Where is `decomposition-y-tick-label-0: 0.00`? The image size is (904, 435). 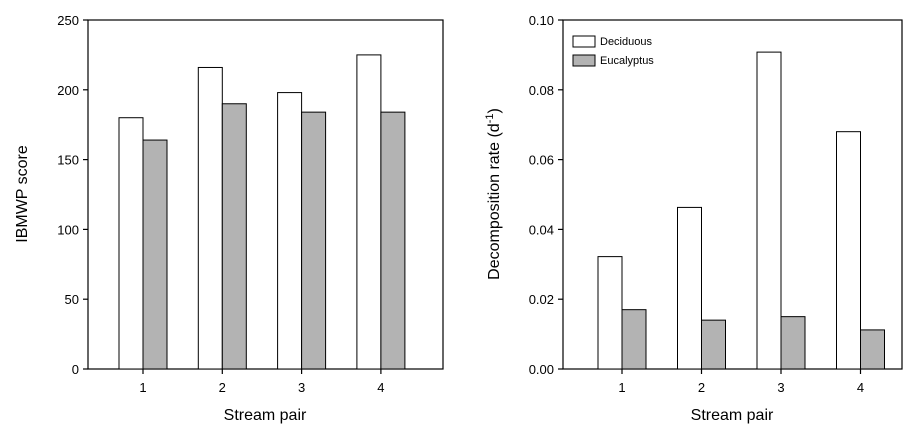 decomposition-y-tick-label-0: 0.00 is located at coordinates (541, 369).